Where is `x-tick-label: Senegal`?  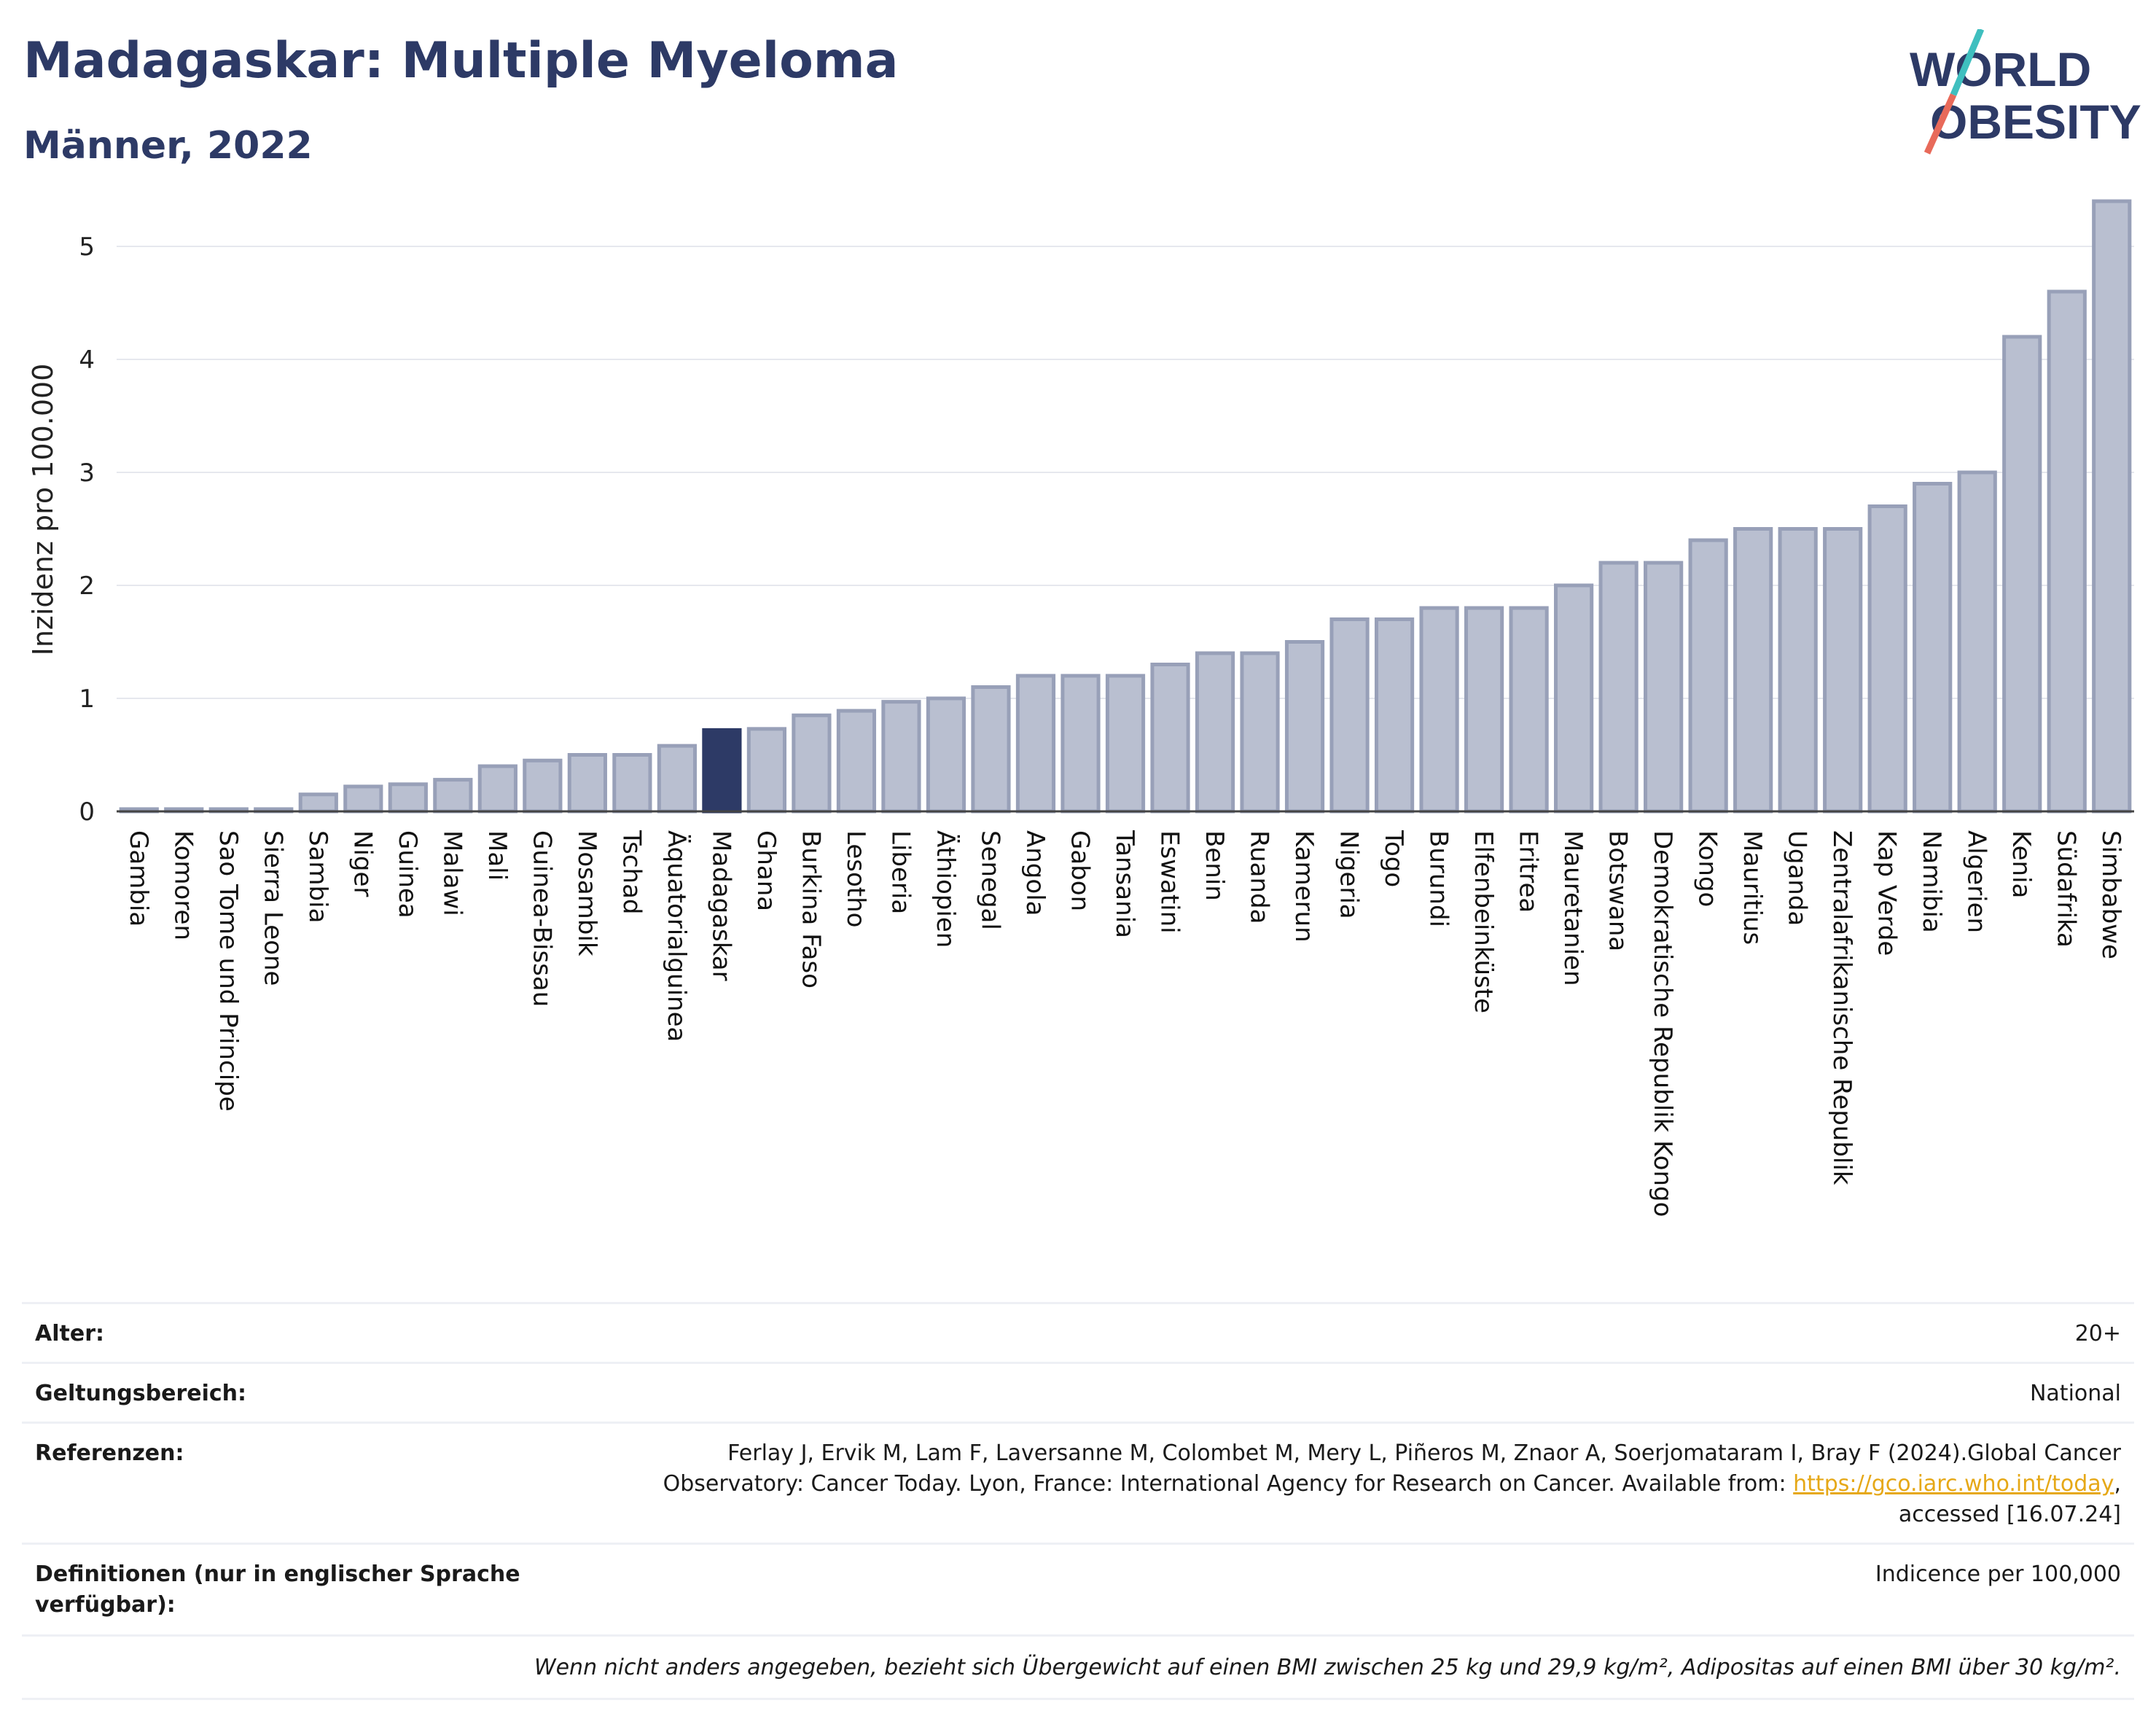
x-tick-label: Senegal is located at coordinates (989, 880).